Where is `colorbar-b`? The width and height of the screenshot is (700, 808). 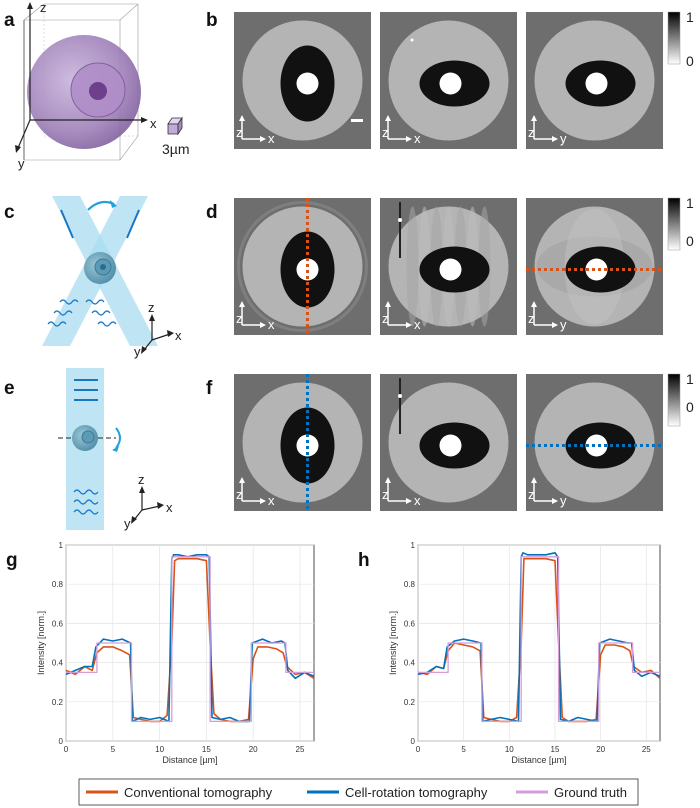
colorbar-b is located at coordinates (674, 38).